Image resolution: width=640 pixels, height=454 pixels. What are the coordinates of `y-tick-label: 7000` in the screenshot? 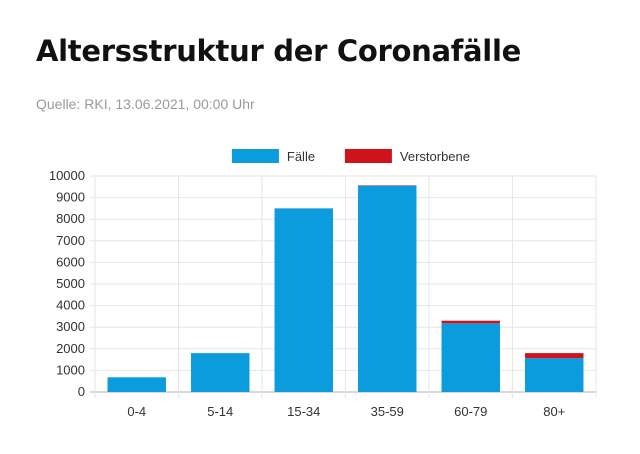 It's located at (70, 240).